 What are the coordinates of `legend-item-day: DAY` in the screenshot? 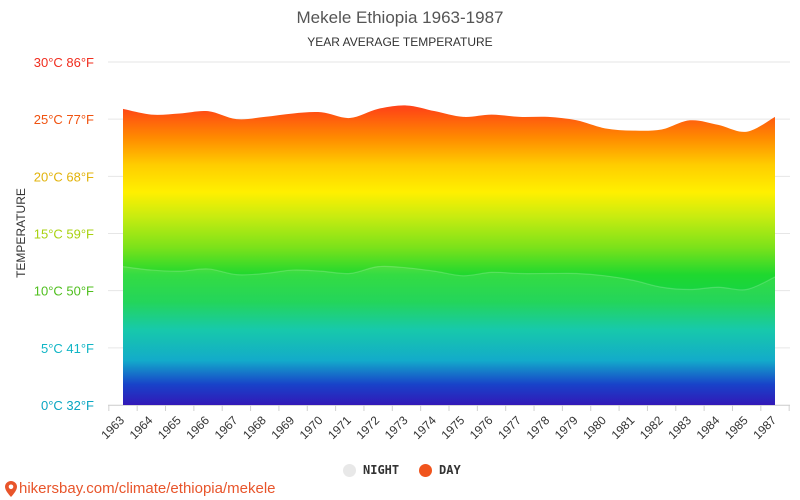 It's located at (440, 470).